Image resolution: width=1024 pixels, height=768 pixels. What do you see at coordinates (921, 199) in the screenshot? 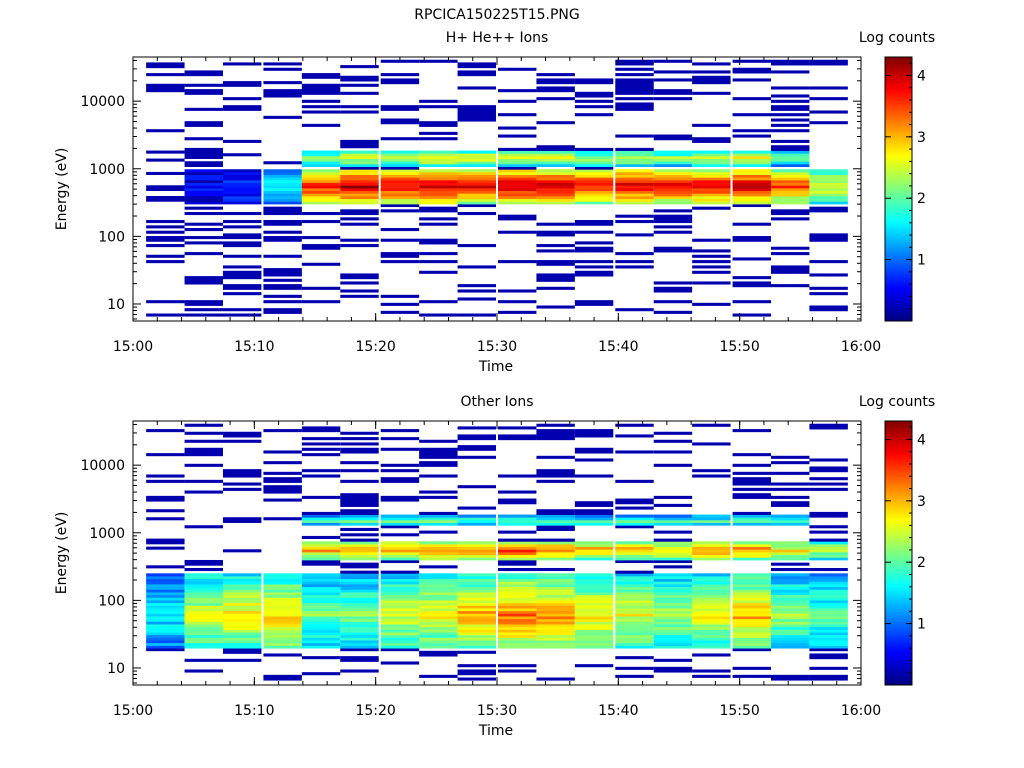
I see `colorbar-tick-label: 2` at bounding box center [921, 199].